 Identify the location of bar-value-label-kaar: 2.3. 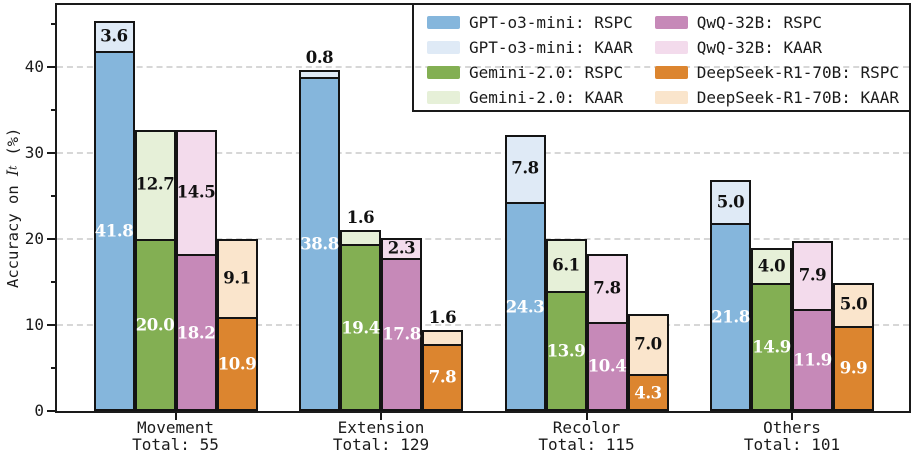
(401, 248).